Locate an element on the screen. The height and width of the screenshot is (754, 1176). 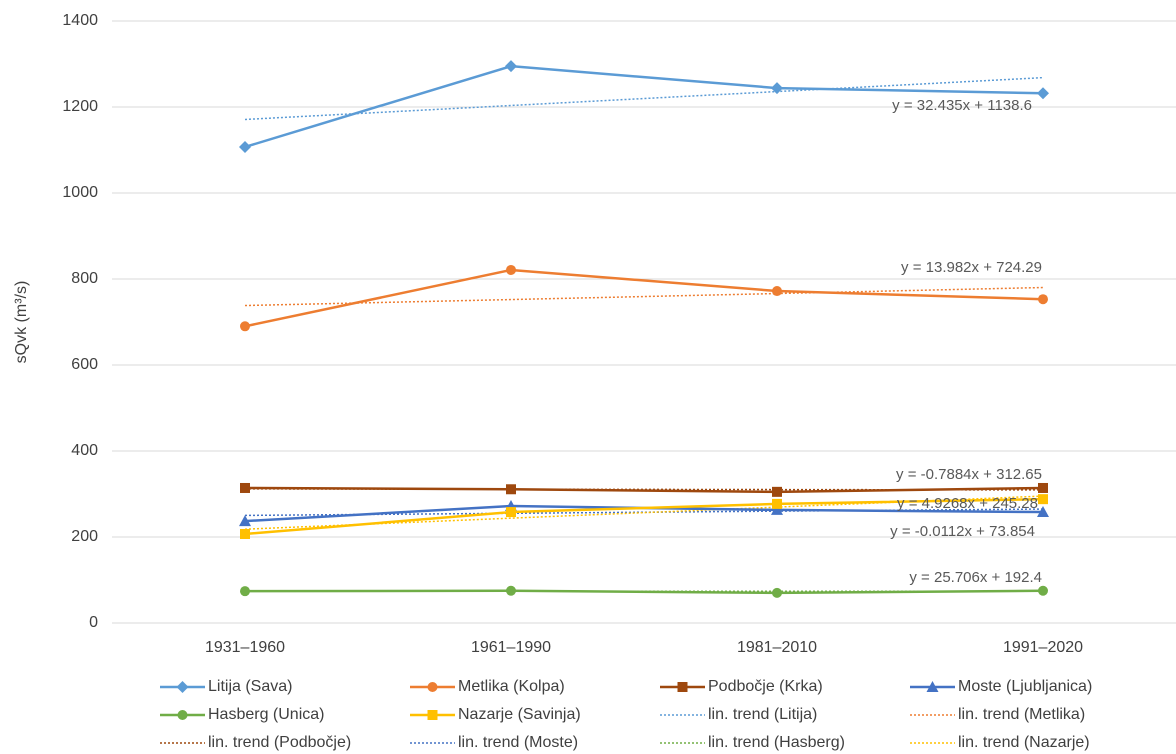
legend-label: Hasberg (Unica) is located at coordinates (266, 714).